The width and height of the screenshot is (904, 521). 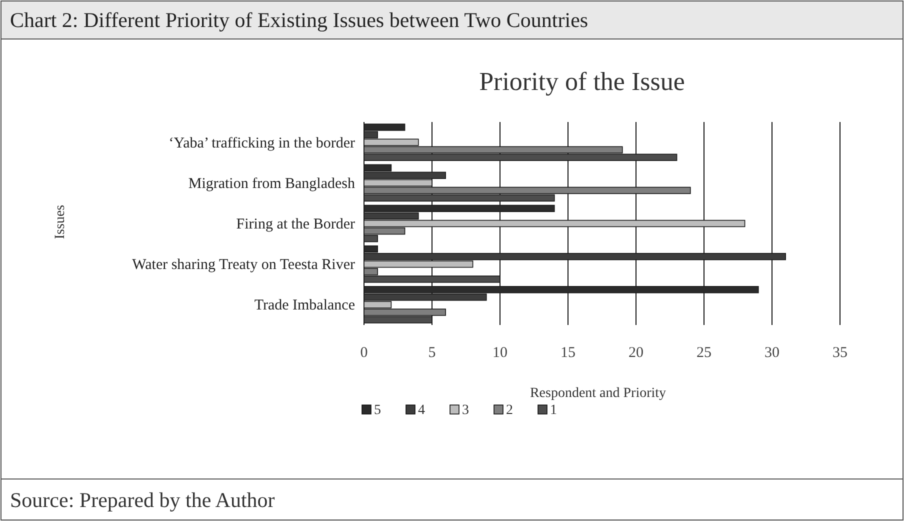 I want to click on y-tick-label: Water sharing Treaty on Teesta River, so click(x=243, y=265).